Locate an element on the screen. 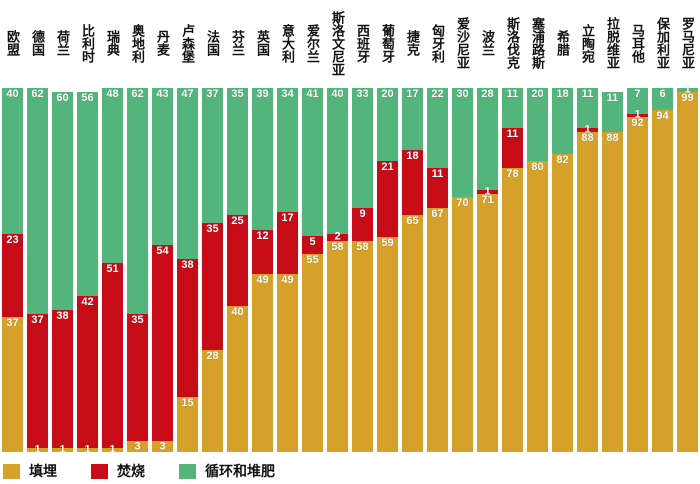 Image resolution: width=700 pixels, height=484 pixels. bar-stack: 47 38 15 is located at coordinates (187, 270).